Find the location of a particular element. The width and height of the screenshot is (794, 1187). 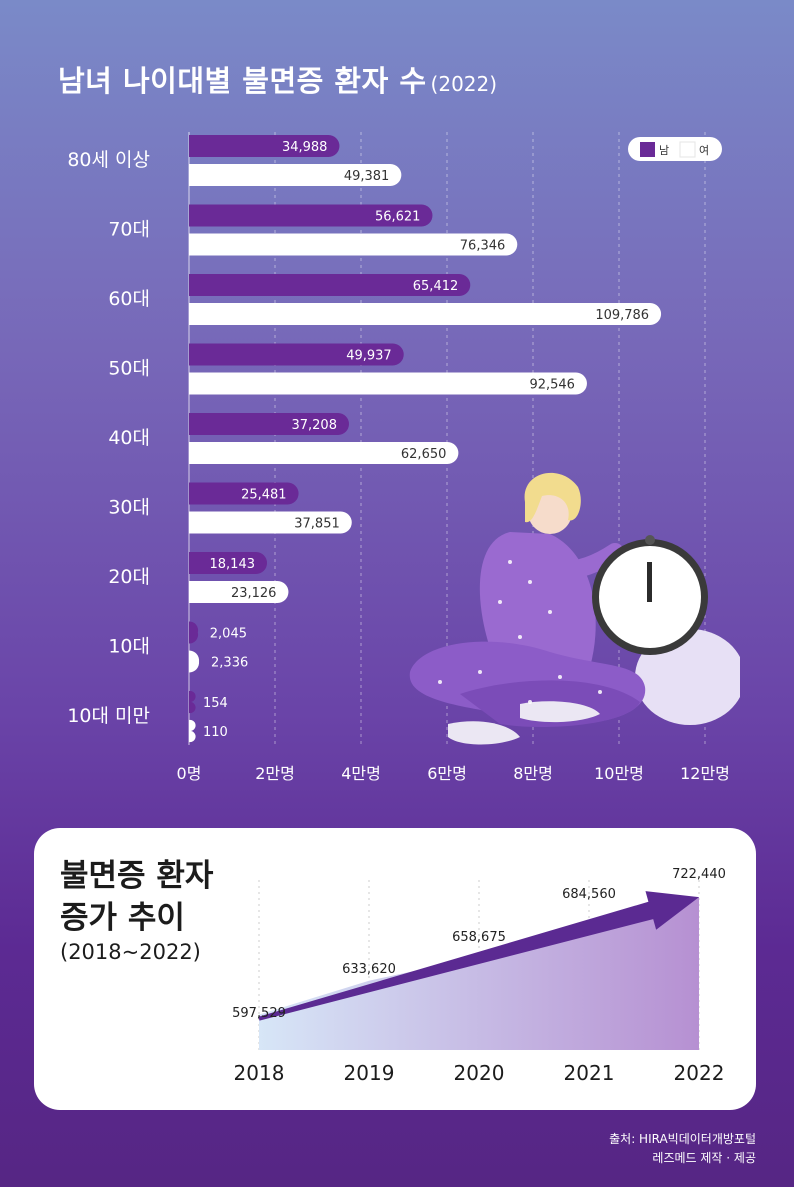

trend-year-label: 2022 is located at coordinates (699, 1073).